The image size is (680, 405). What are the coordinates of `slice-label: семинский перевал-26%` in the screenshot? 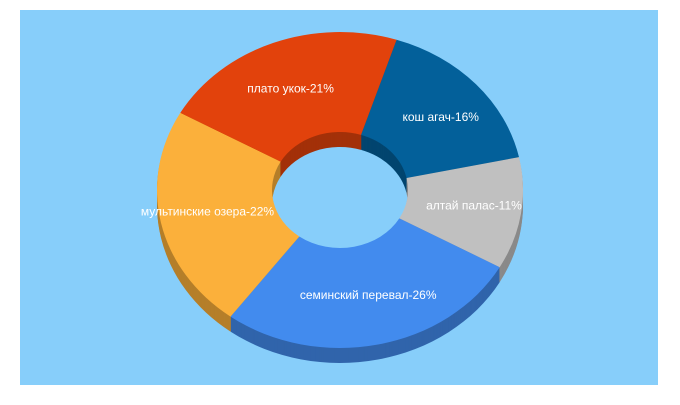 It's located at (368, 295).